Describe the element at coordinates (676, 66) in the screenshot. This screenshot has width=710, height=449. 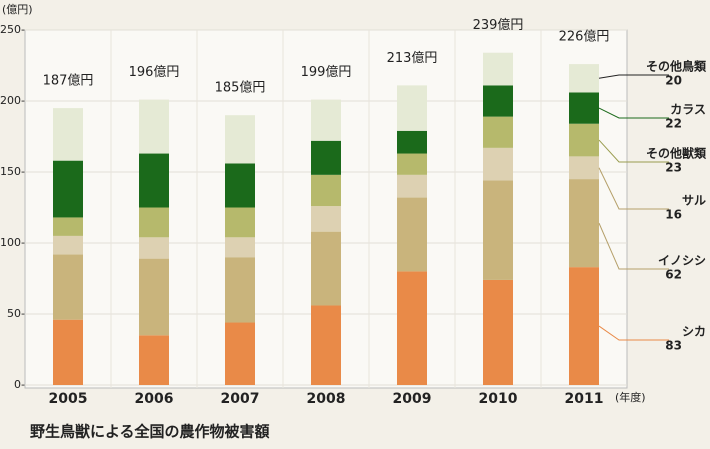
I see `legend-name: その他鳥類` at that location.